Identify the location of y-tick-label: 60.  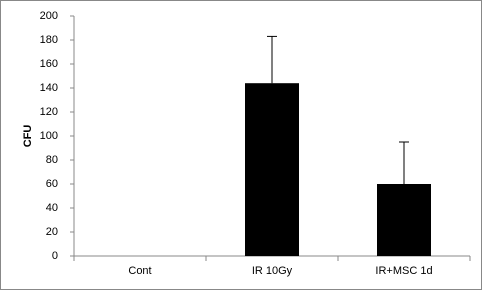
(52, 184).